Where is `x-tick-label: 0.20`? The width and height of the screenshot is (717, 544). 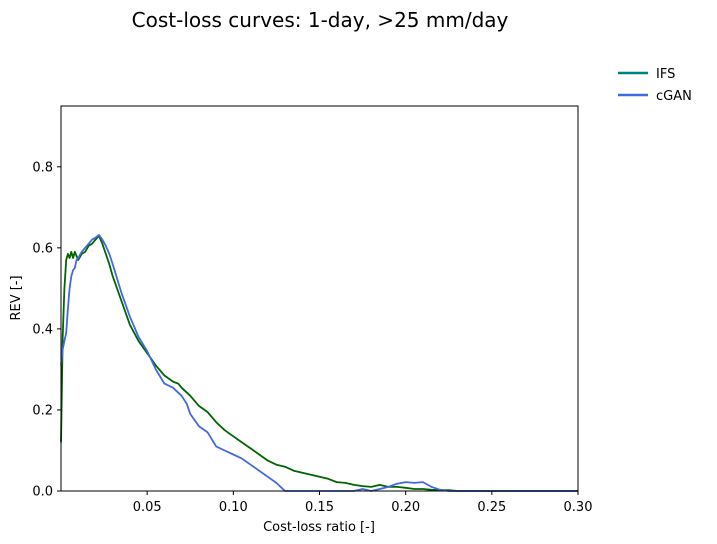 x-tick-label: 0.20 is located at coordinates (405, 507).